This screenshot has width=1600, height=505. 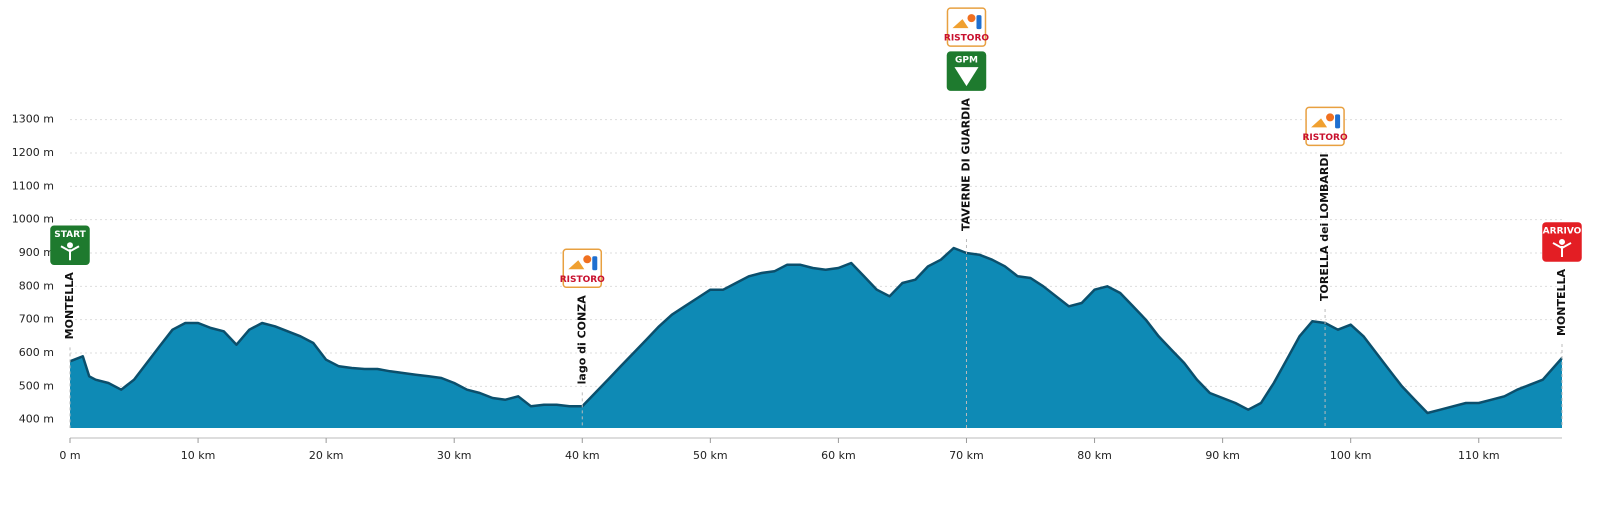 I want to click on x-tick-label: 60 km, so click(x=838, y=455).